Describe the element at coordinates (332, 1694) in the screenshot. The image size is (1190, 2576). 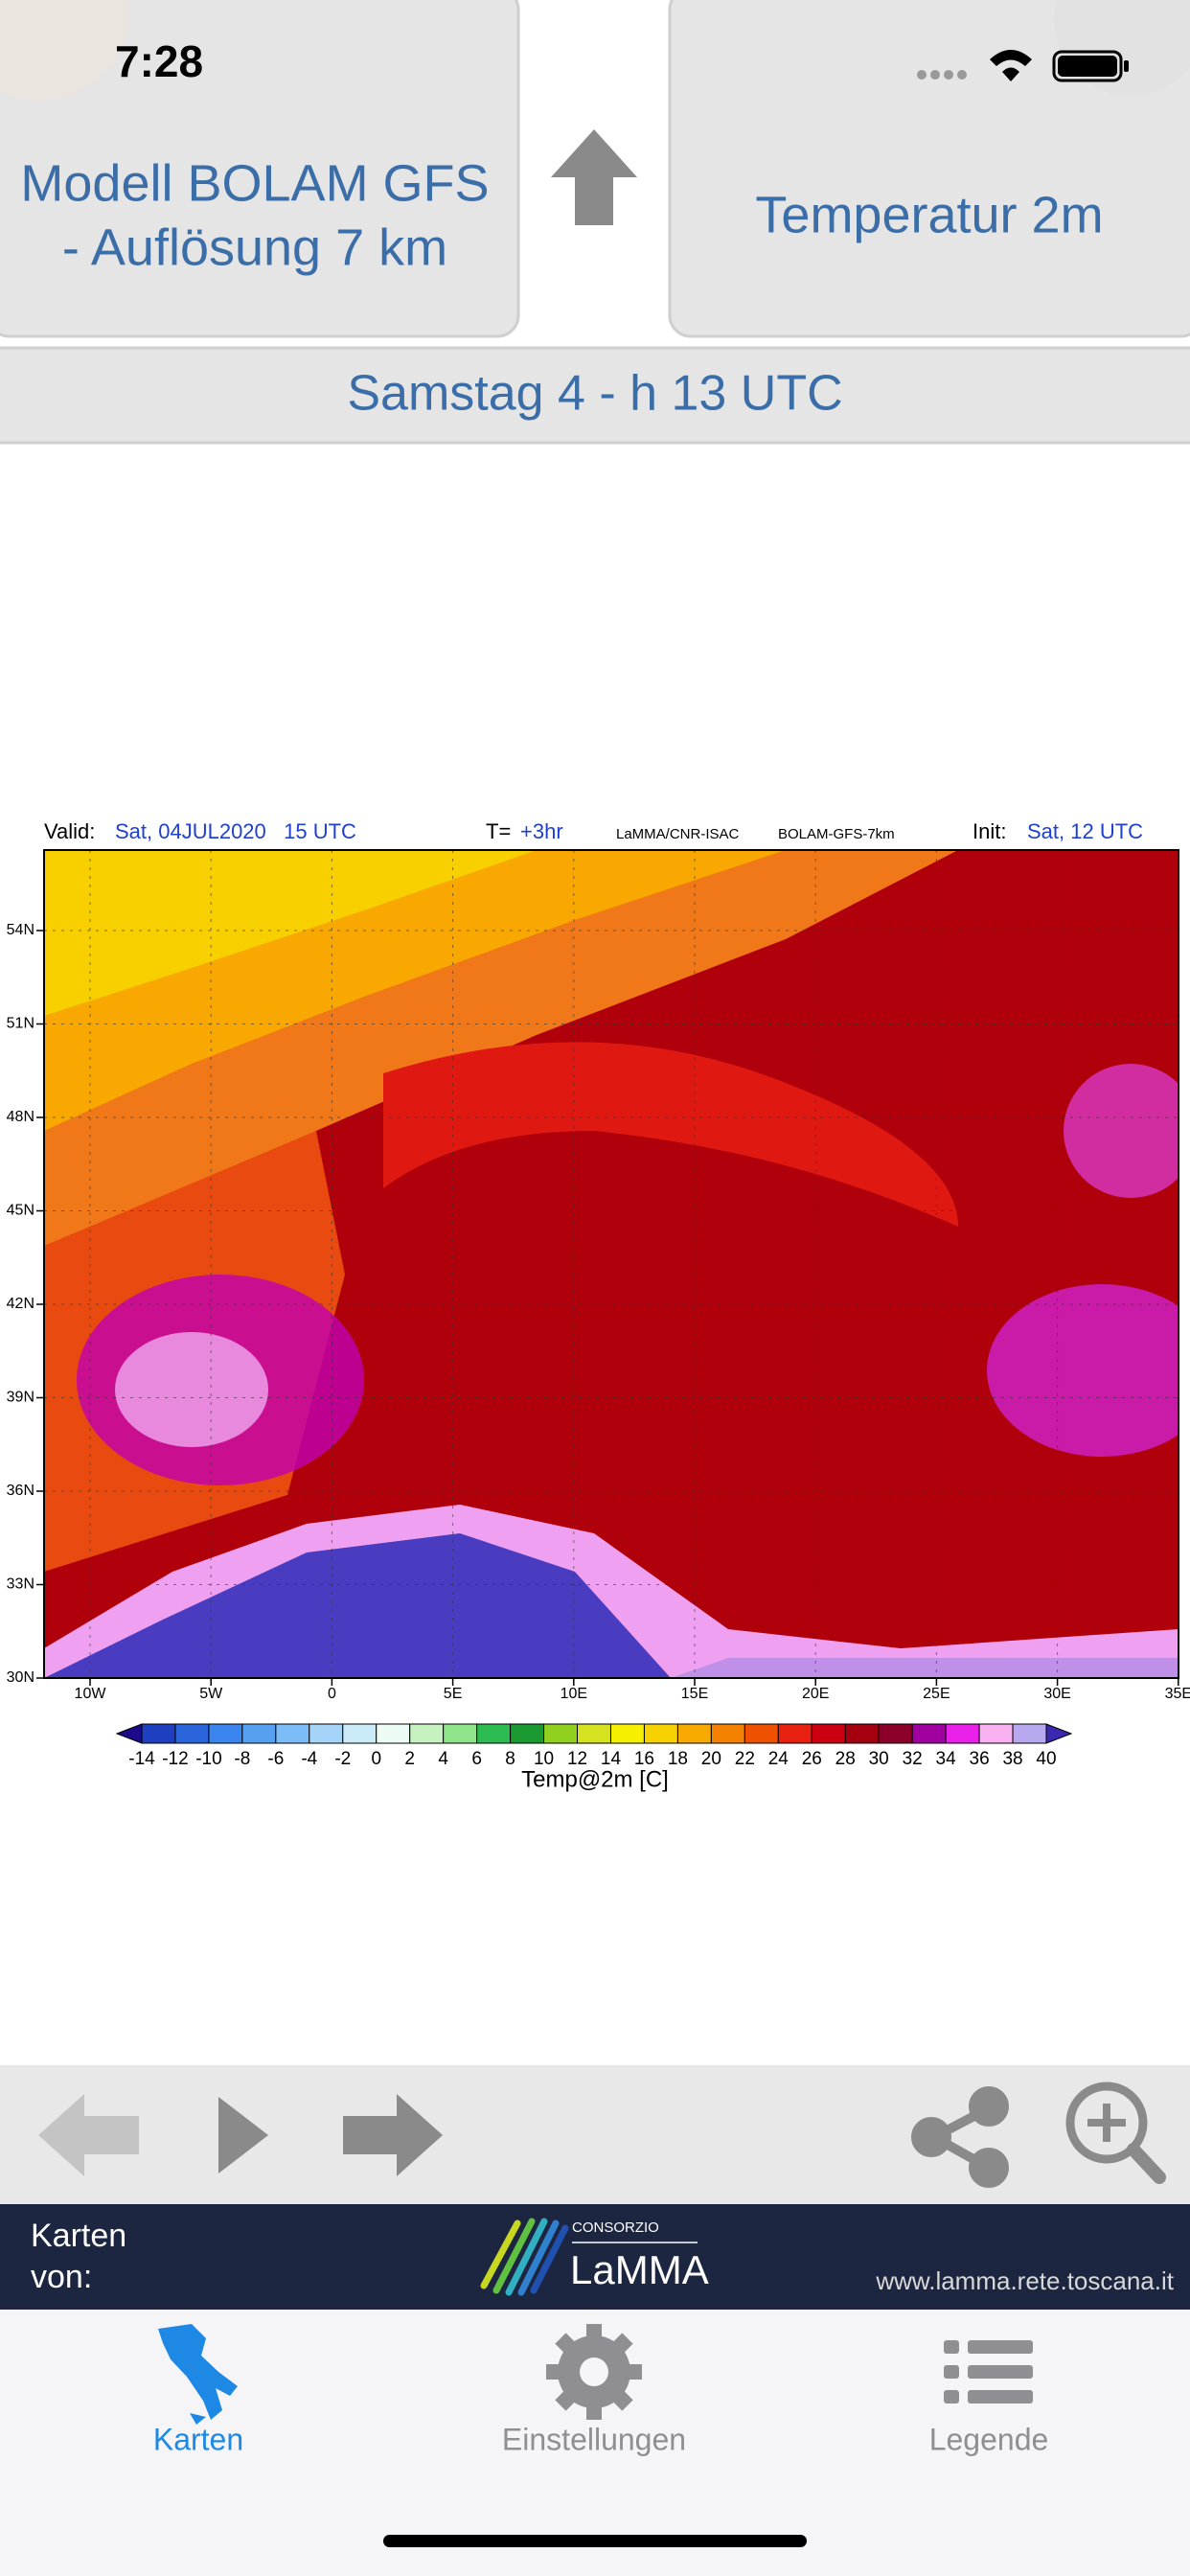
I see `lon-label: 0` at that location.